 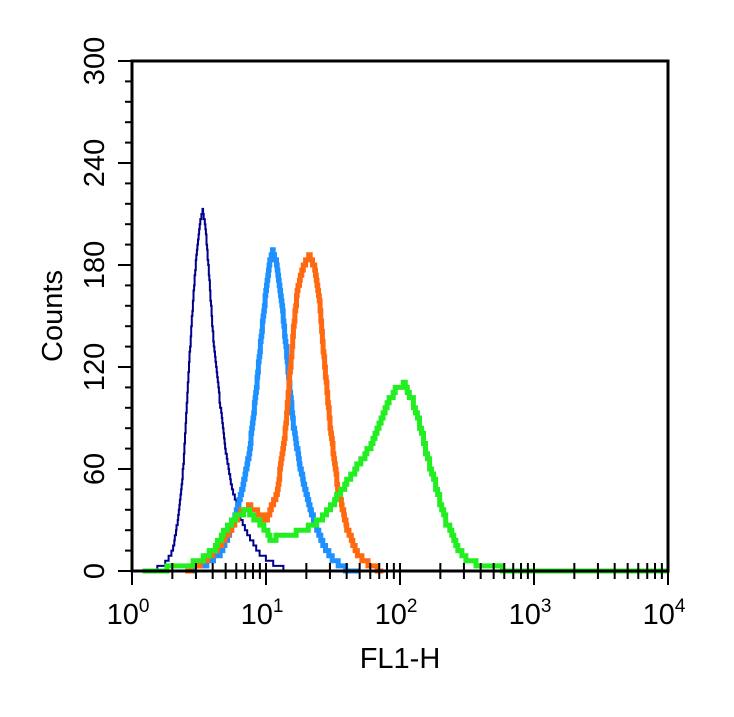 I want to click on x-tick-label: 10⁴, so click(x=664, y=613).